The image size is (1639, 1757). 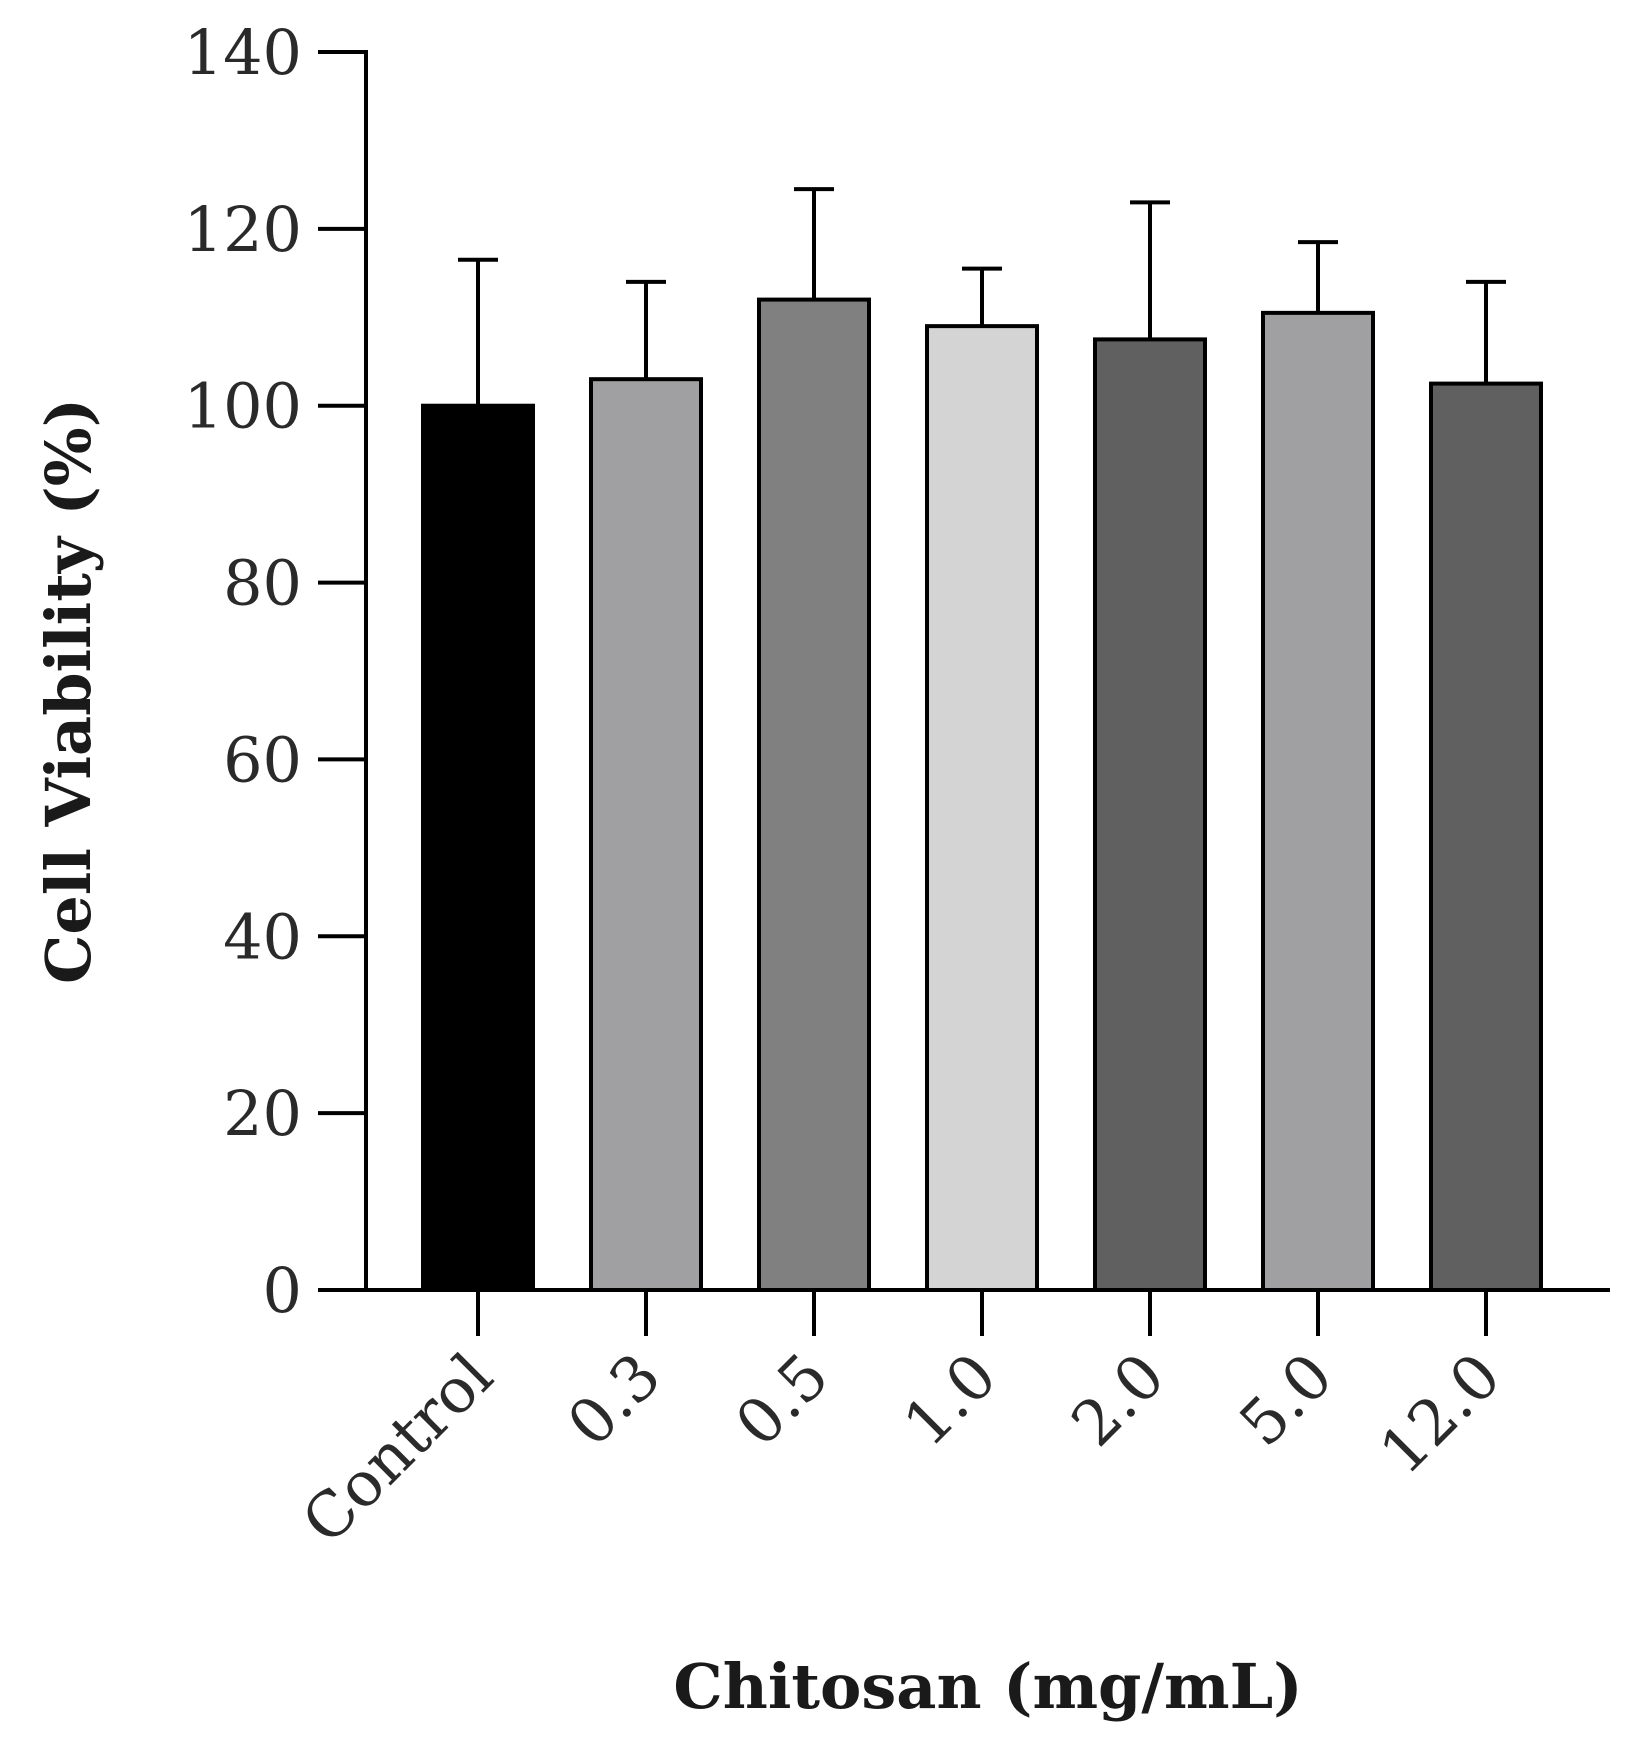 I want to click on x-tick-label: 0.5, so click(x=781, y=1399).